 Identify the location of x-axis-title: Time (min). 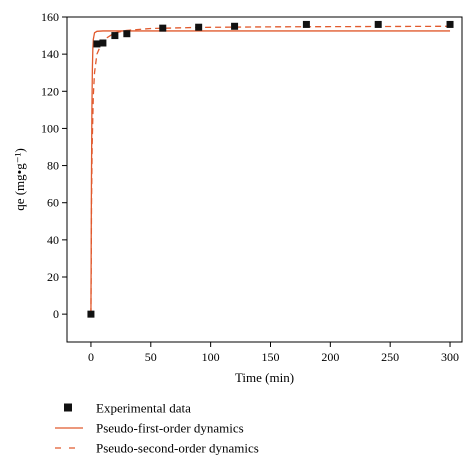
(264, 377).